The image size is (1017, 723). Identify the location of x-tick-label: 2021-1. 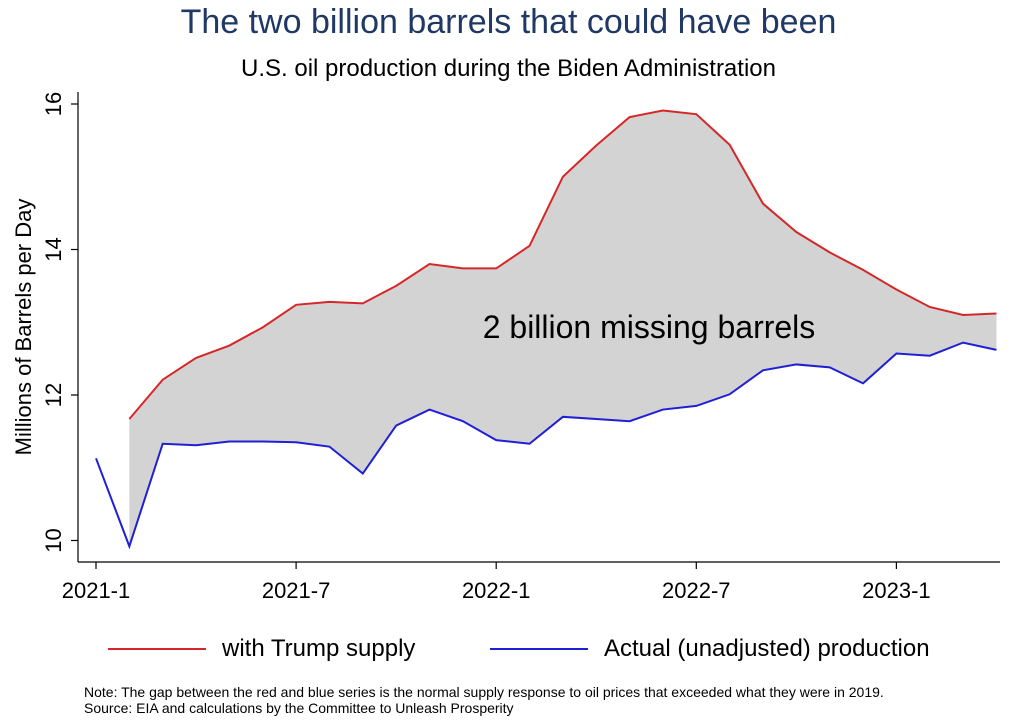
(96, 590).